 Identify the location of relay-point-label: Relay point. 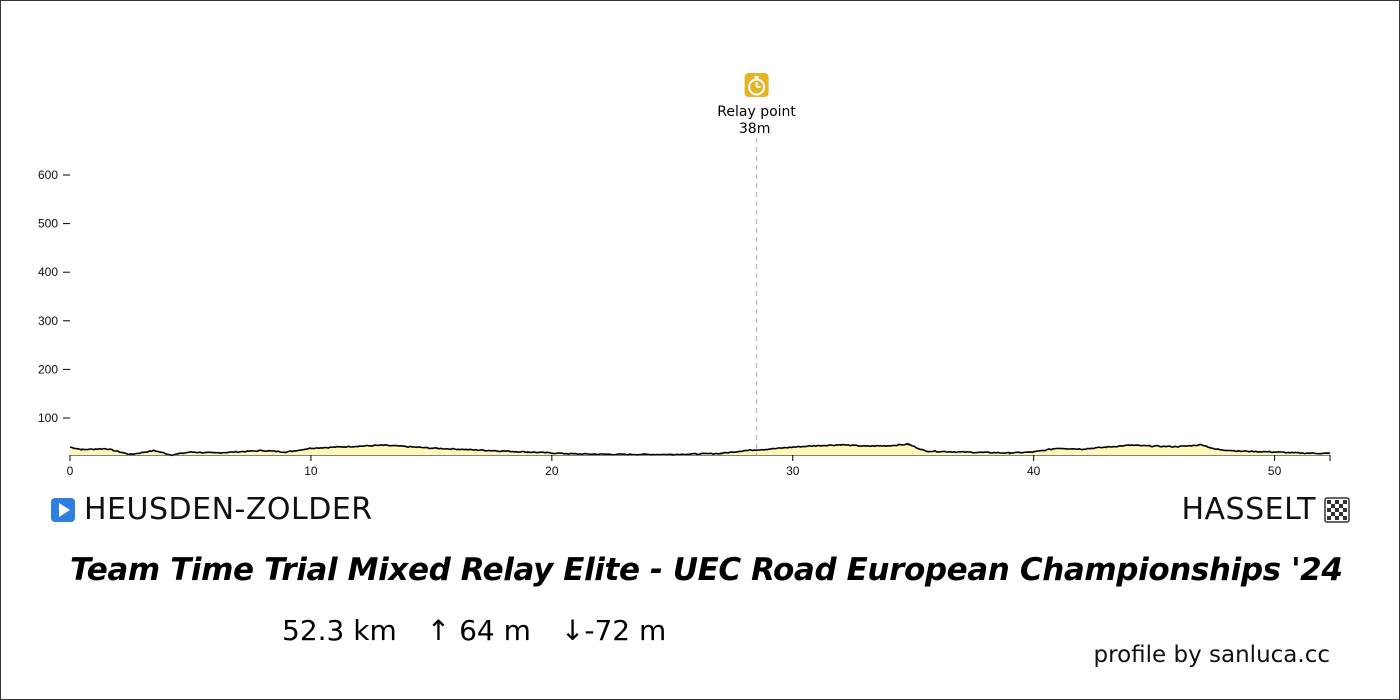
(756, 112).